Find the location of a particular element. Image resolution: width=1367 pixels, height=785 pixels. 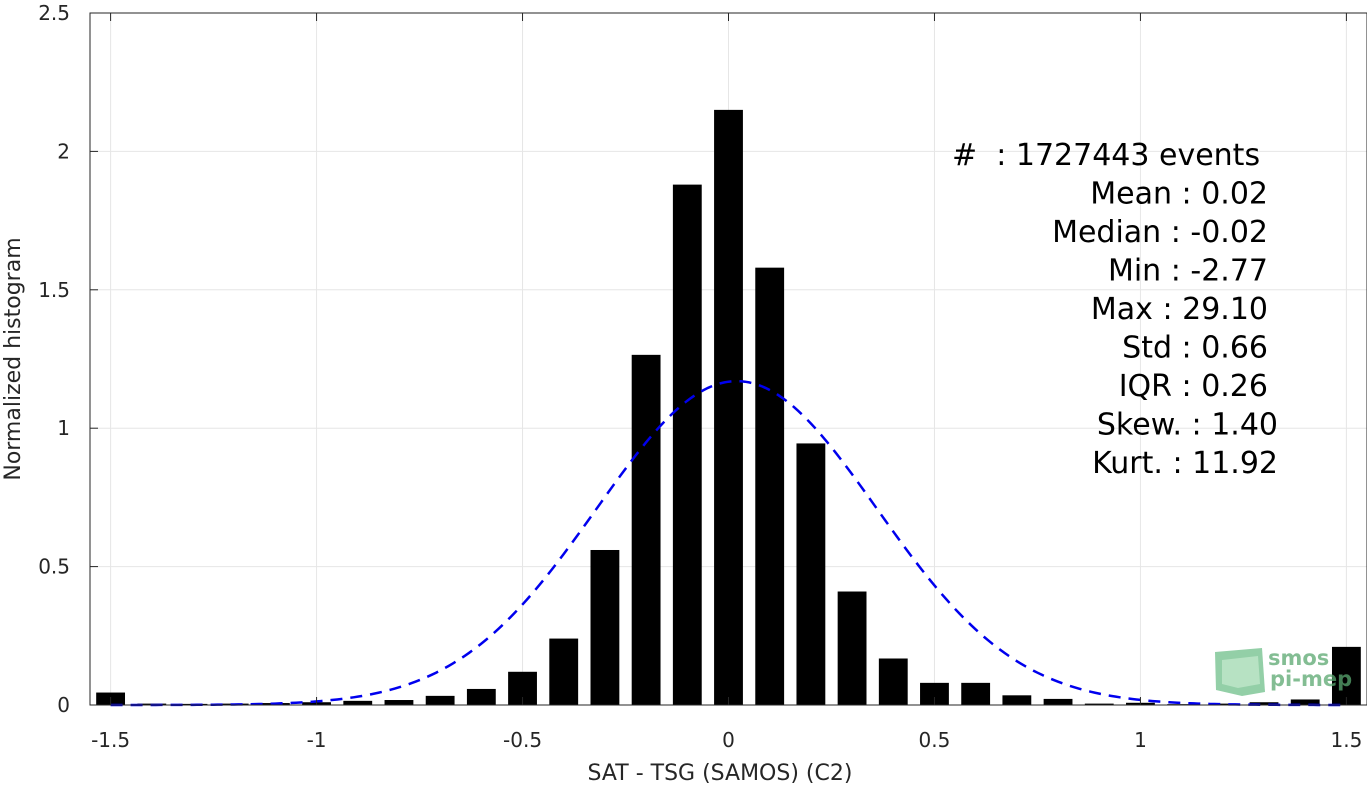

x-tick-label: 1 is located at coordinates (1140, 740).